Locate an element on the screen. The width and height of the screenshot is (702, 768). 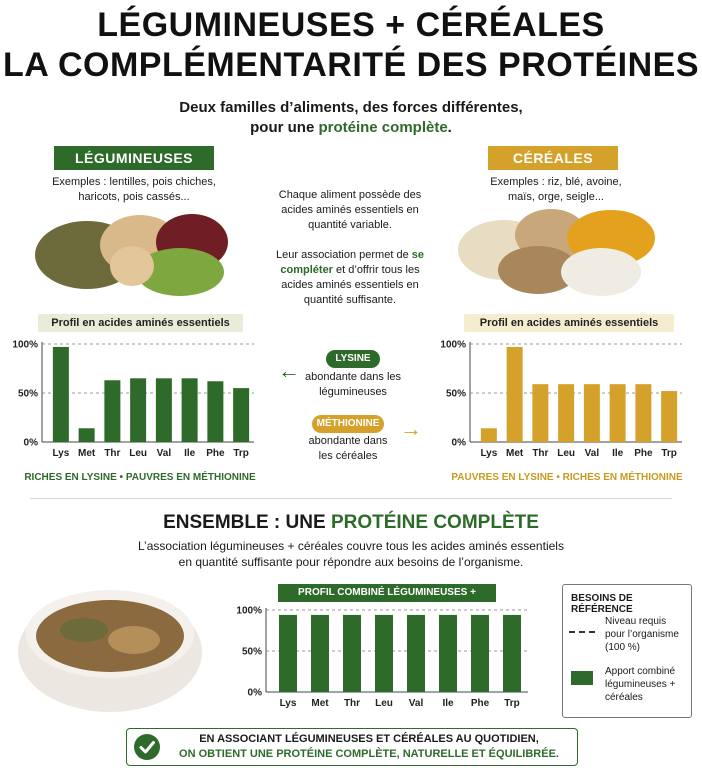
cereals-summary: PAUVRES EN LYSINE • RICHES EN MÉTHIONINE is located at coordinates (567, 477).